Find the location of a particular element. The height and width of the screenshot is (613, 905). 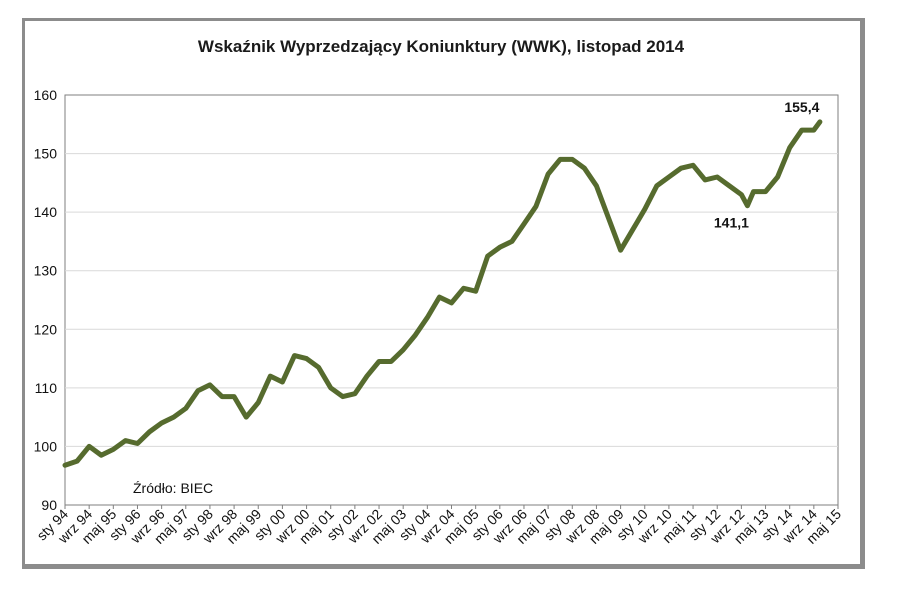

data-label: 141,1 is located at coordinates (731, 223).